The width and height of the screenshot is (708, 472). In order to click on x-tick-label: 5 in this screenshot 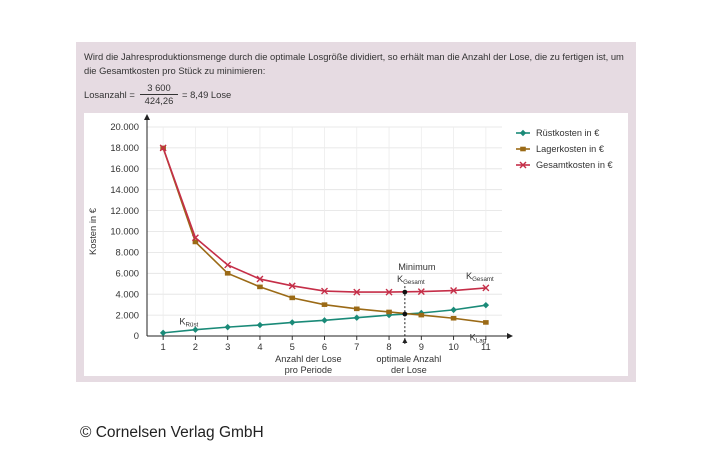, I will do `click(292, 346)`.